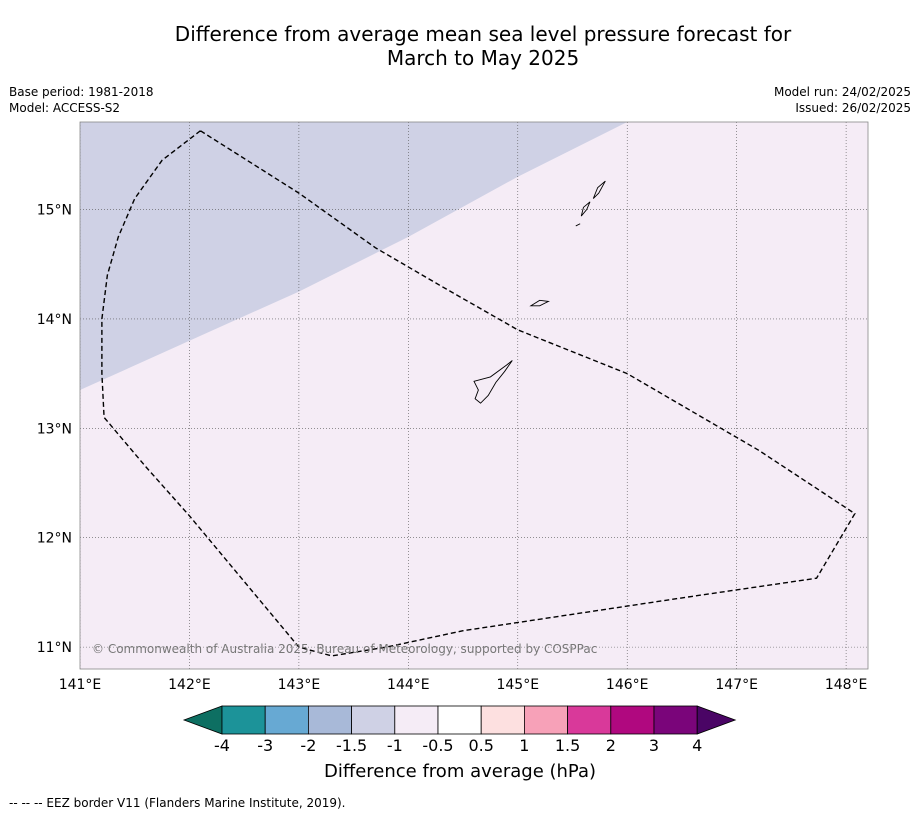  What do you see at coordinates (189, 685) in the screenshot?
I see `lon-tick-label: 142°E` at bounding box center [189, 685].